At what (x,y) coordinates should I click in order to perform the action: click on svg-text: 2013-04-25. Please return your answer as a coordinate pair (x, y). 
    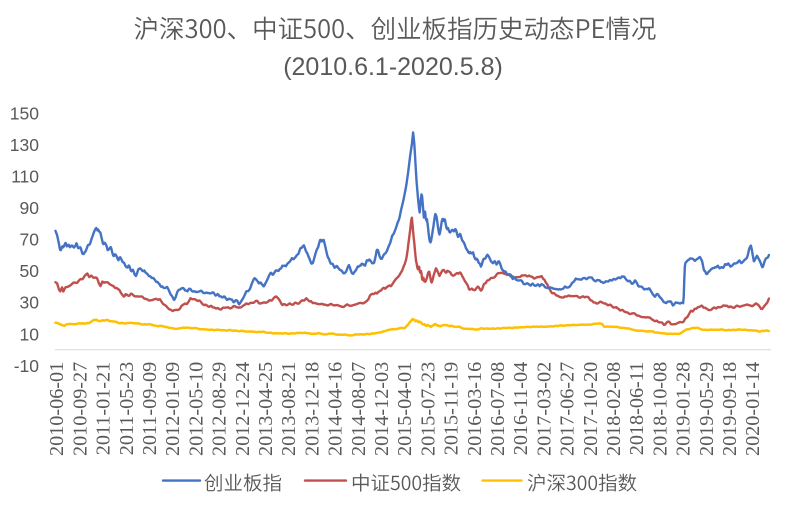
    Looking at the image, I should click on (266, 409).